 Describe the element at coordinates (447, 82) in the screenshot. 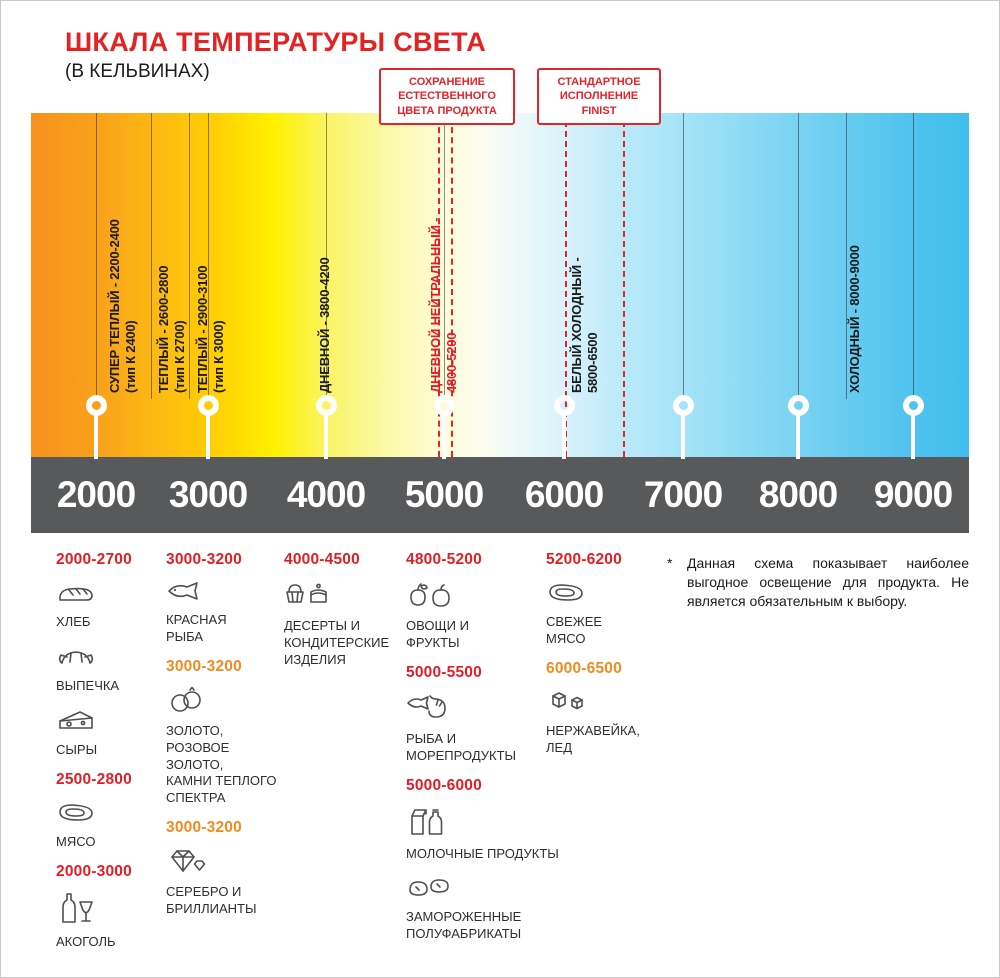

I see `callout-line: СОХРАНЕНИЕ` at that location.